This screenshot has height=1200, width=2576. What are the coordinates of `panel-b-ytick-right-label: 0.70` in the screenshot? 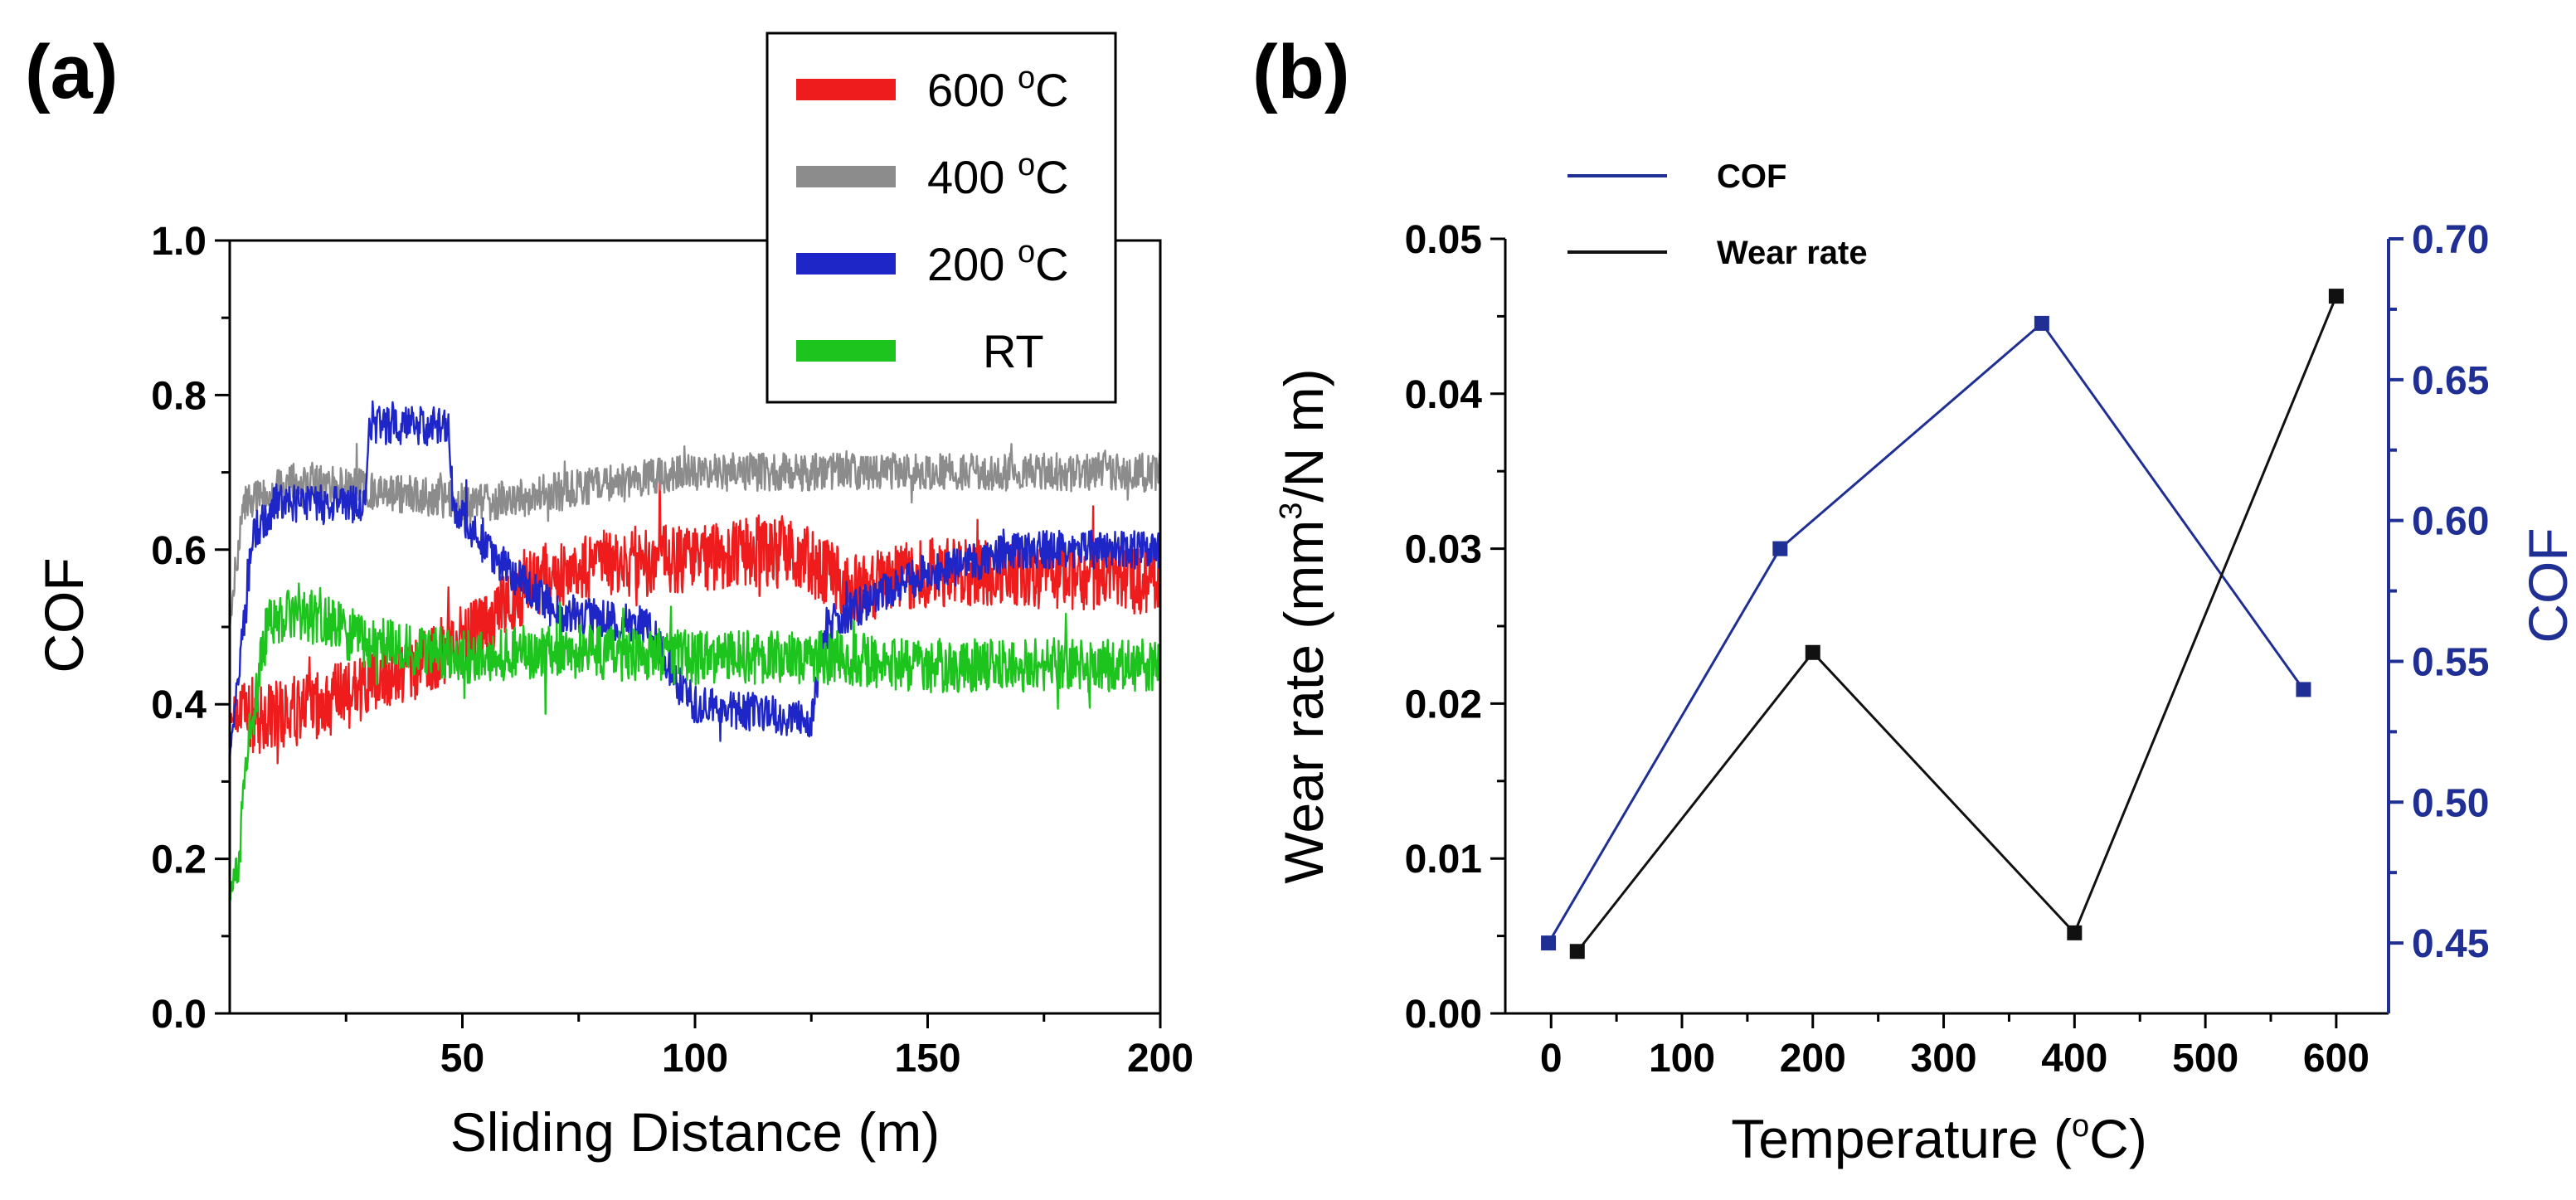 It's located at (2450, 240).